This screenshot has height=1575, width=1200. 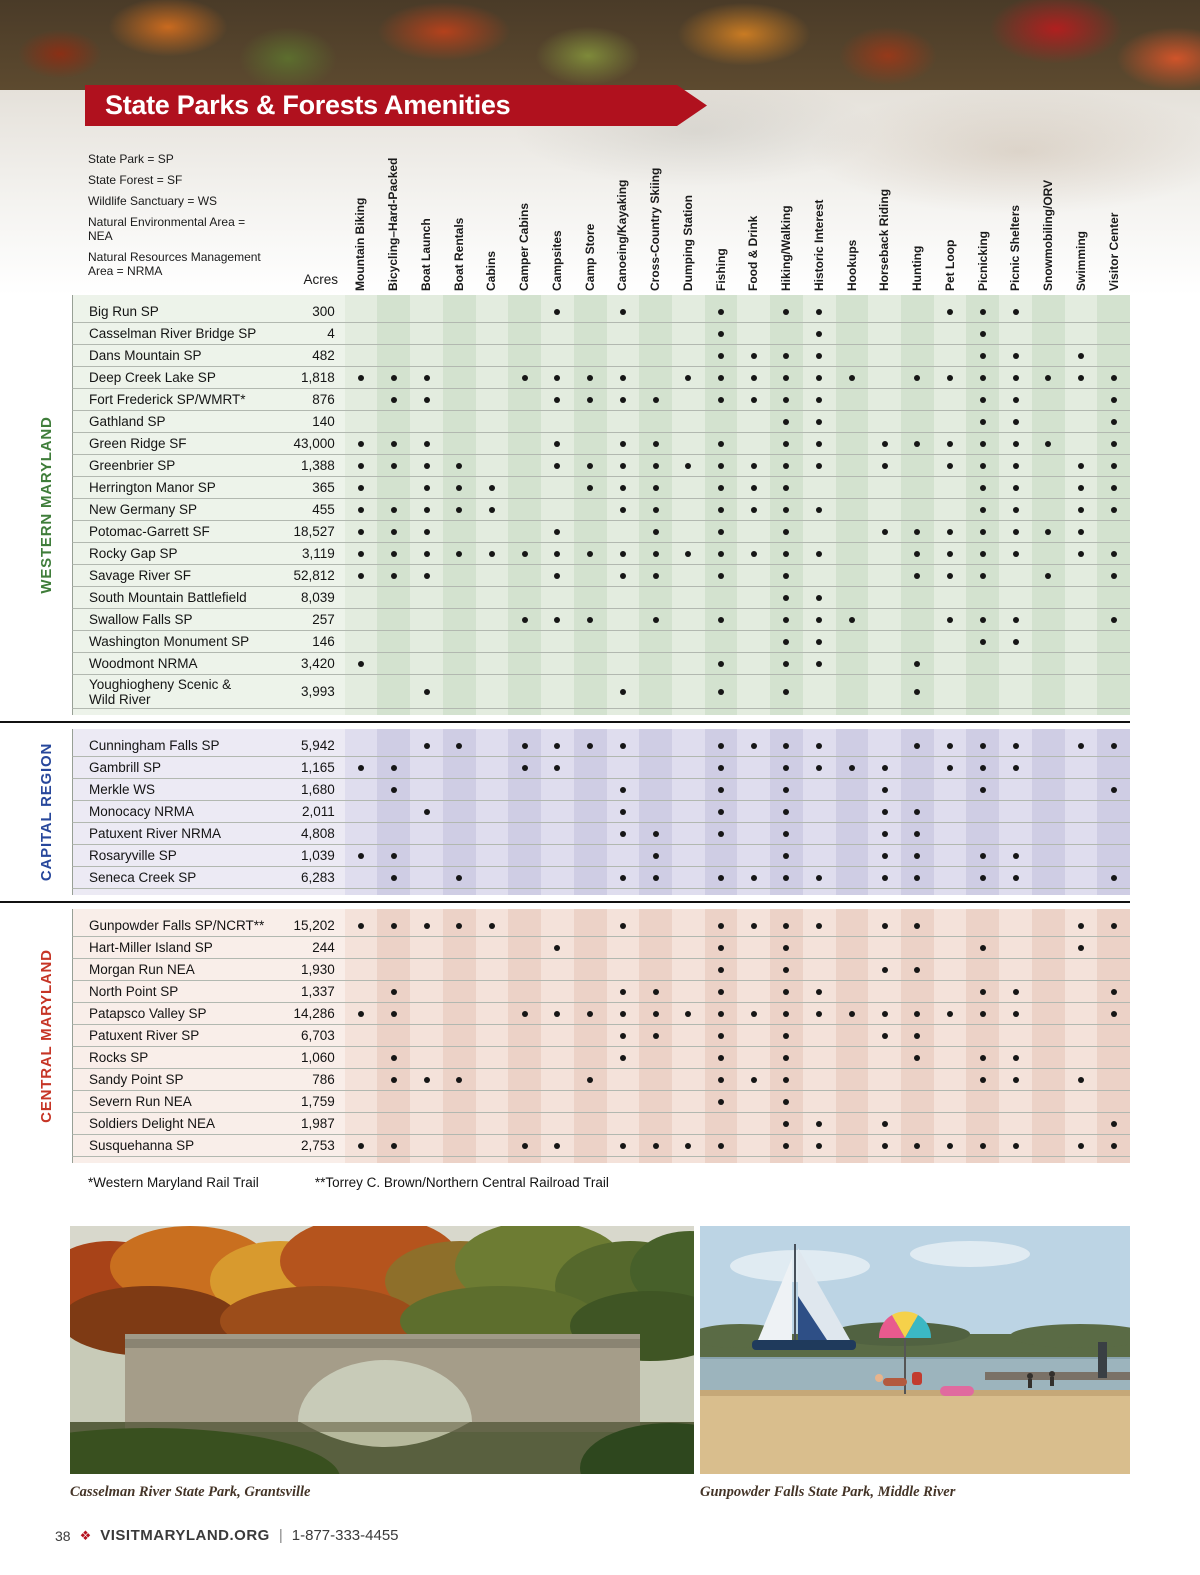 I want to click on park-acres: 1,930, so click(x=308, y=969).